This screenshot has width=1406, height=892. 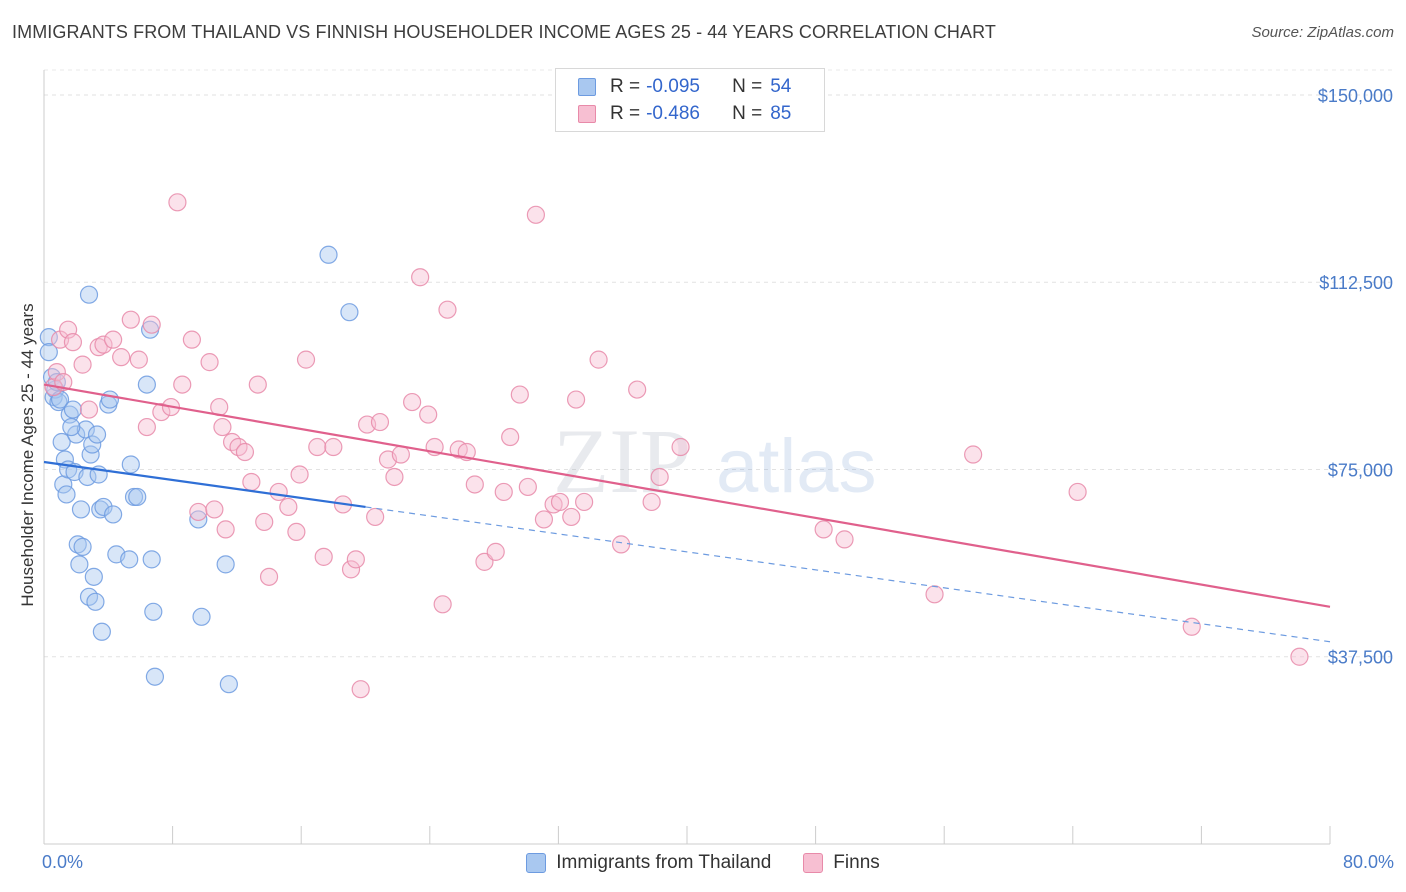 What do you see at coordinates (536, 863) in the screenshot?
I see `series-swatch-thailand` at bounding box center [536, 863].